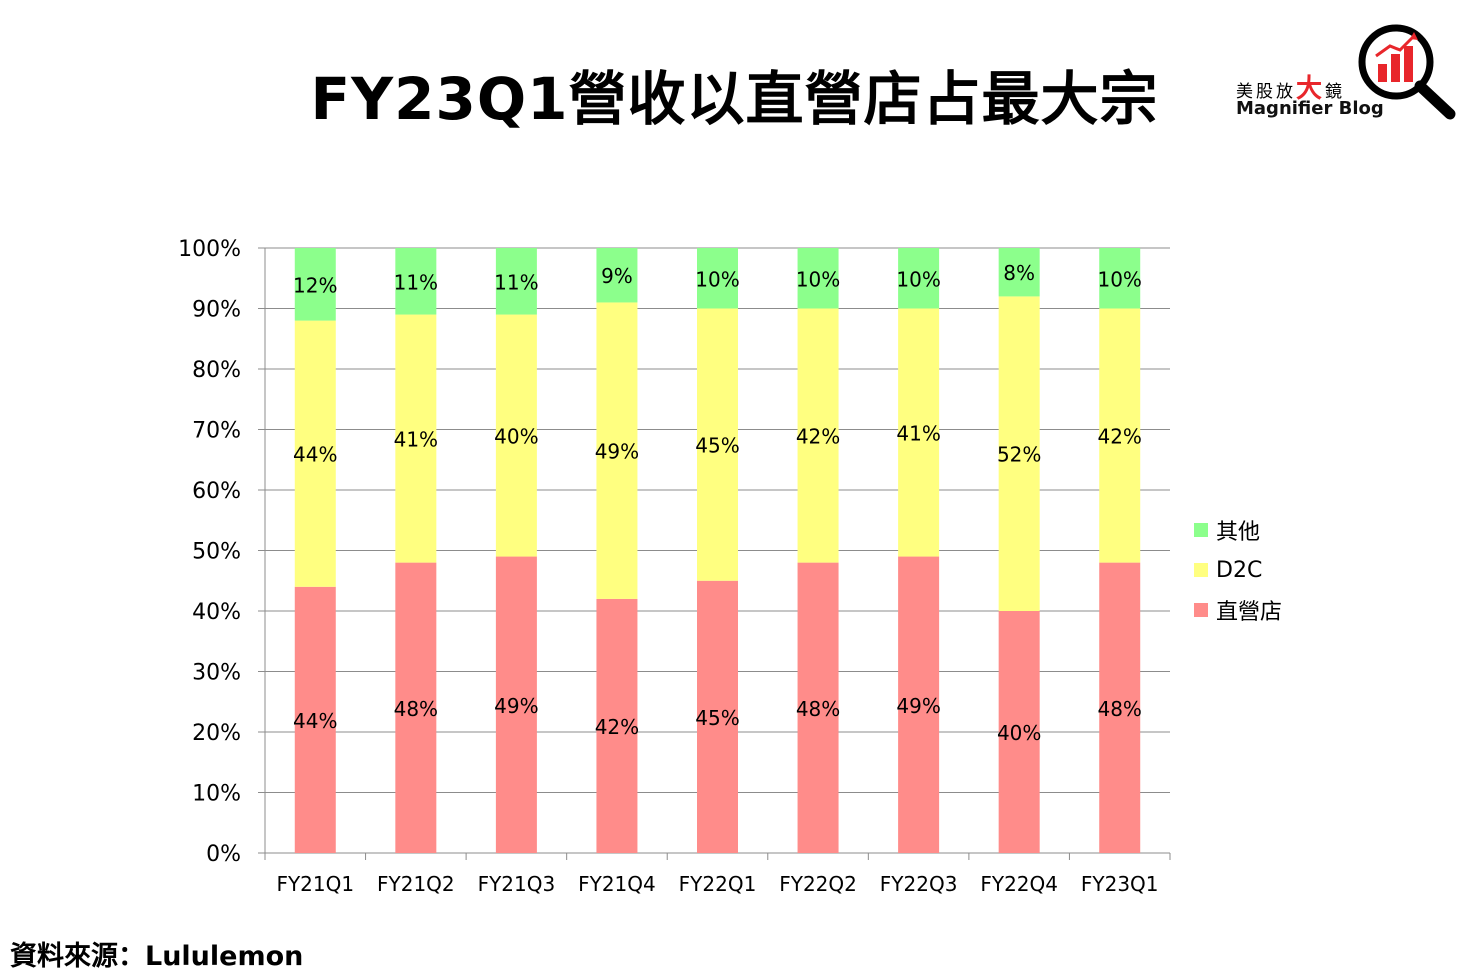 This screenshot has width=1469, height=980. Describe the element at coordinates (1201, 530) in the screenshot. I see `legend-swatch-other` at that location.